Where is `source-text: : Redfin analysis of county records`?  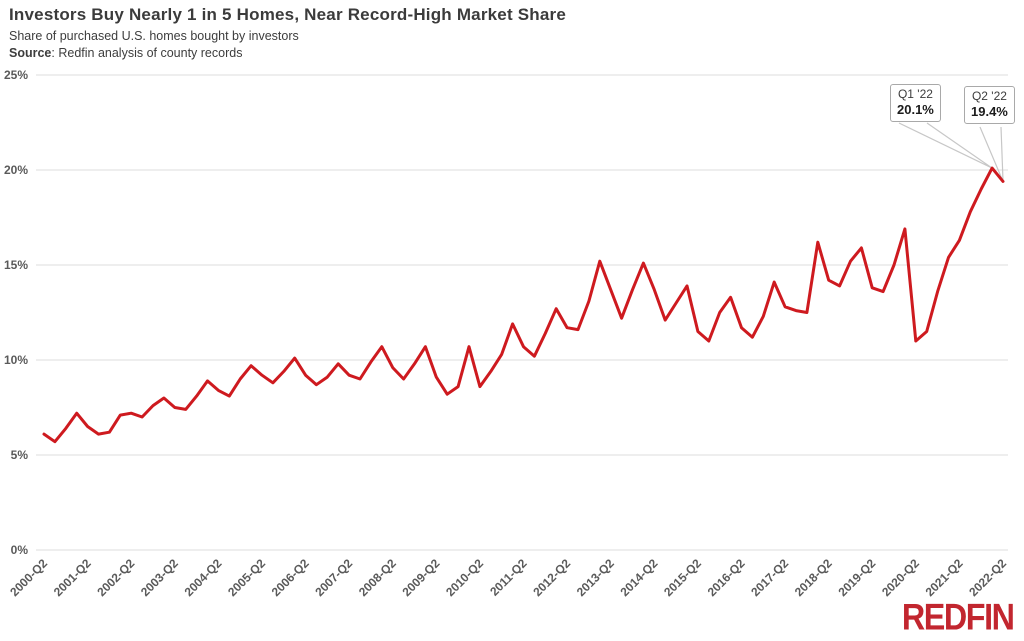 source-text: : Redfin analysis of county records is located at coordinates (147, 53).